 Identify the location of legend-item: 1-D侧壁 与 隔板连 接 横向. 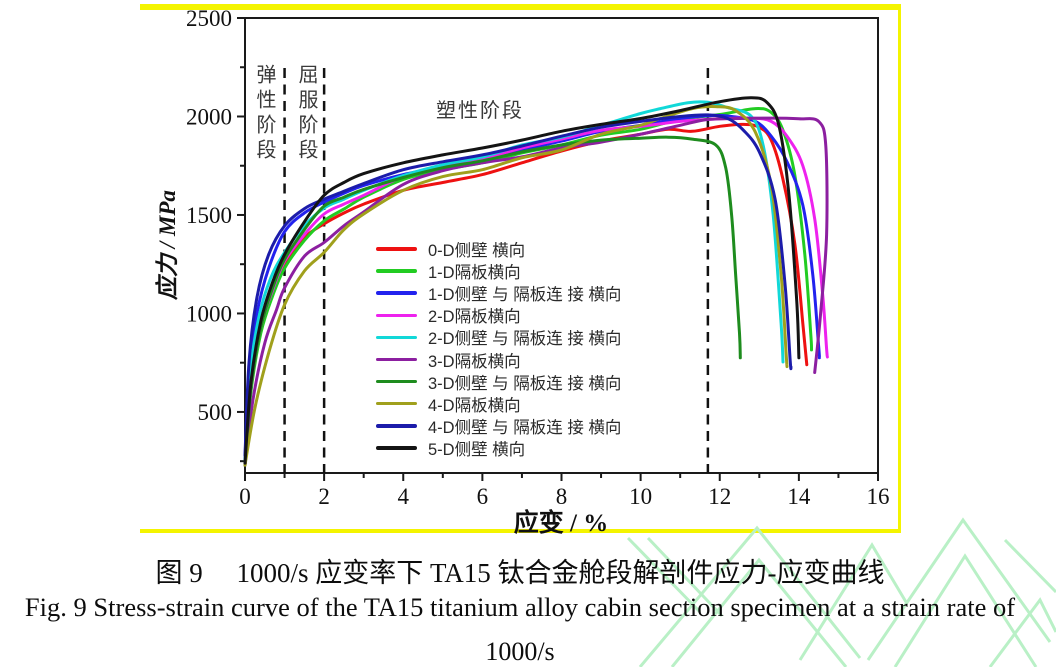
(498, 293).